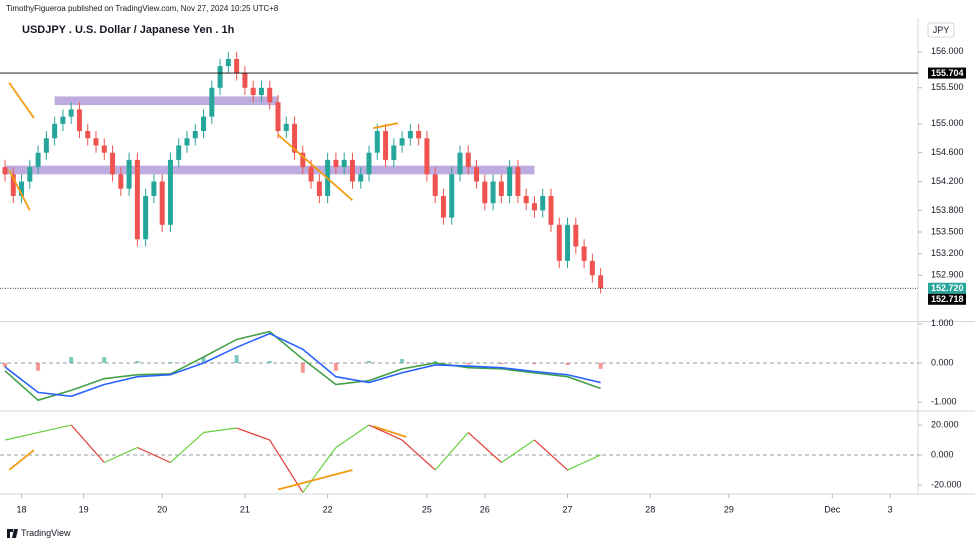  What do you see at coordinates (427, 509) in the screenshot?
I see `x-tick-label: 25` at bounding box center [427, 509].